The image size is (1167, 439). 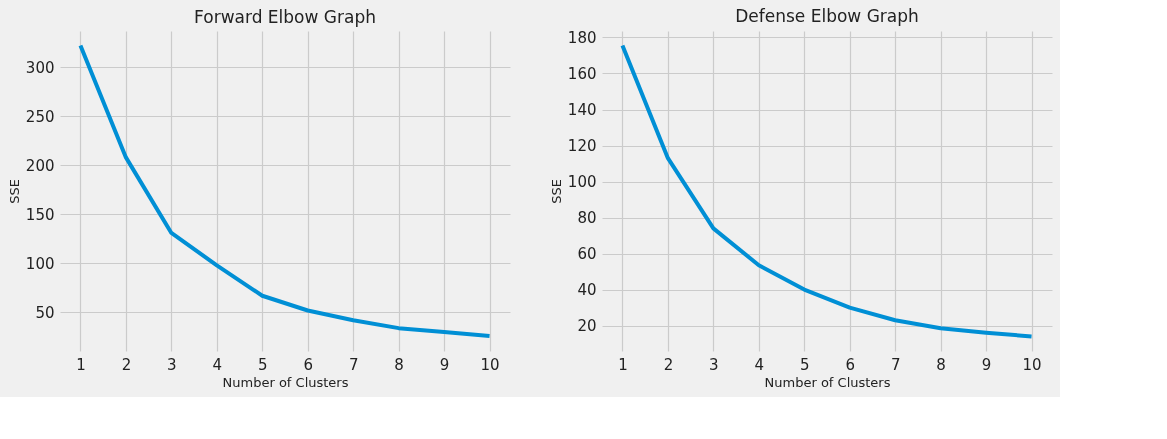 What do you see at coordinates (285, 17) in the screenshot?
I see `chart-title: Forward Elbow Graph` at bounding box center [285, 17].